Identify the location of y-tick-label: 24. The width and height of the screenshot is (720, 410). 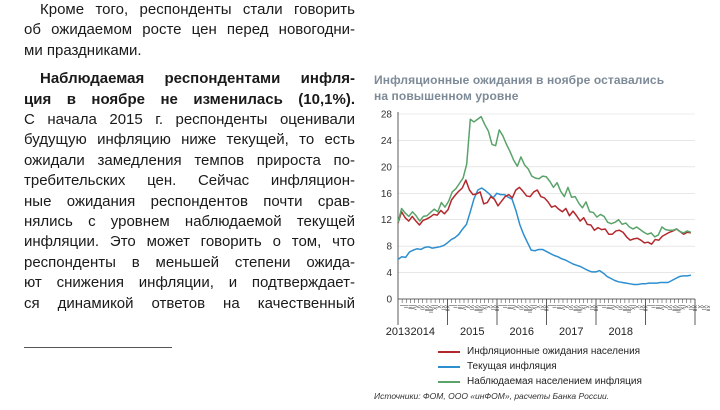
(387, 141).